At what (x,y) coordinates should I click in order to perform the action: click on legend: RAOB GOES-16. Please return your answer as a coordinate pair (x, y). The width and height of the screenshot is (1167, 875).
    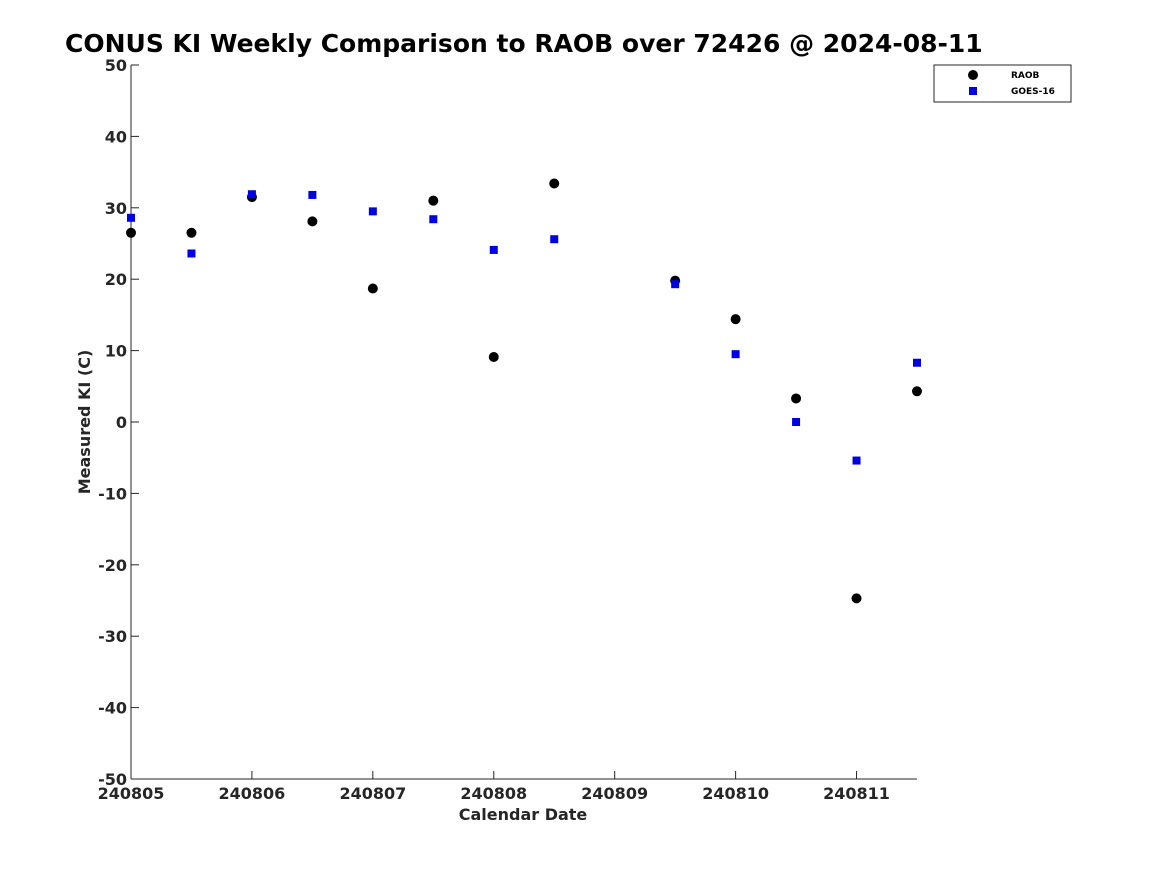
    Looking at the image, I should click on (1002, 83).